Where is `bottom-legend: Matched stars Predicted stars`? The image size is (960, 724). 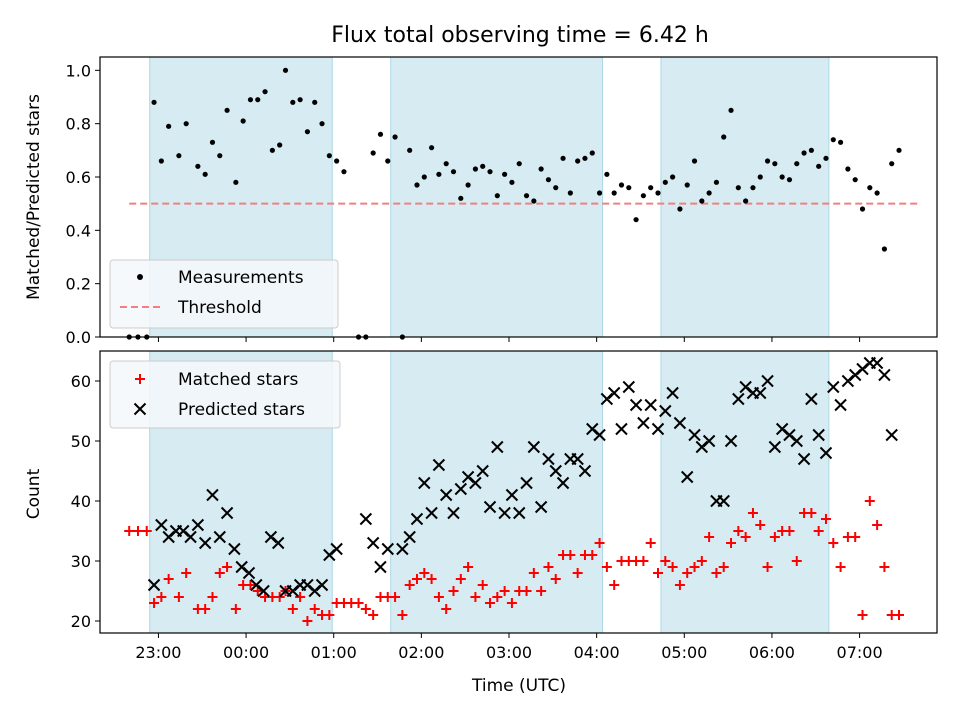 bottom-legend: Matched stars Predicted stars is located at coordinates (225, 394).